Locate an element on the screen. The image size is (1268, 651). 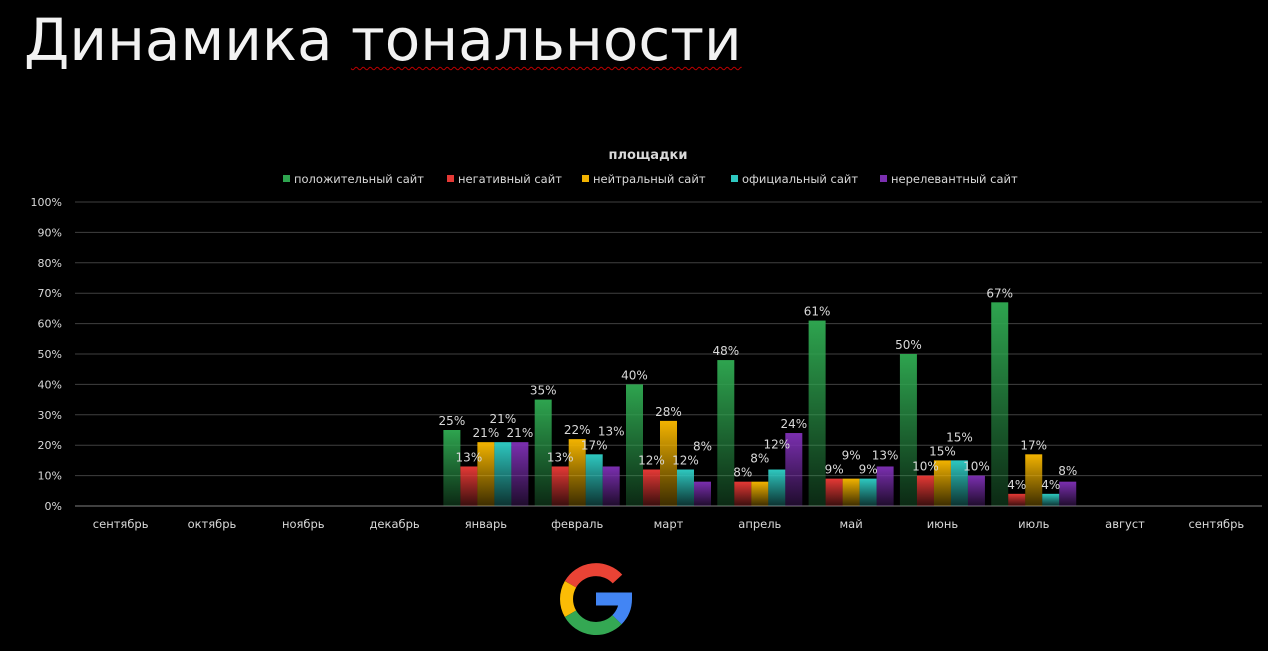
x-tick-label: март is located at coordinates (669, 524).